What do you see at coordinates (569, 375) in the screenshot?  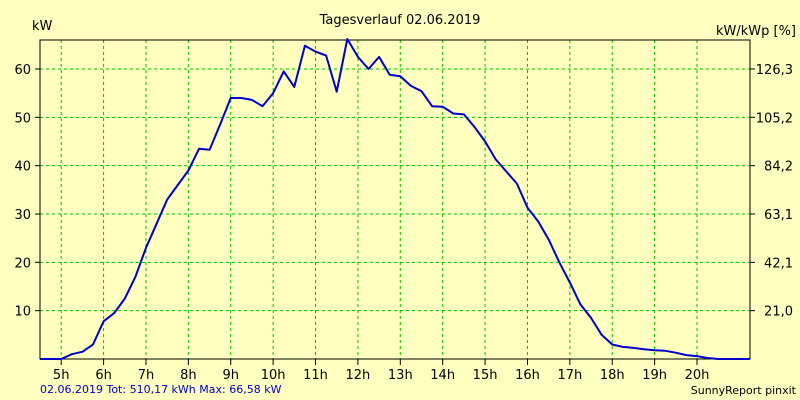 I see `x-tick-label: 17h` at bounding box center [569, 375].